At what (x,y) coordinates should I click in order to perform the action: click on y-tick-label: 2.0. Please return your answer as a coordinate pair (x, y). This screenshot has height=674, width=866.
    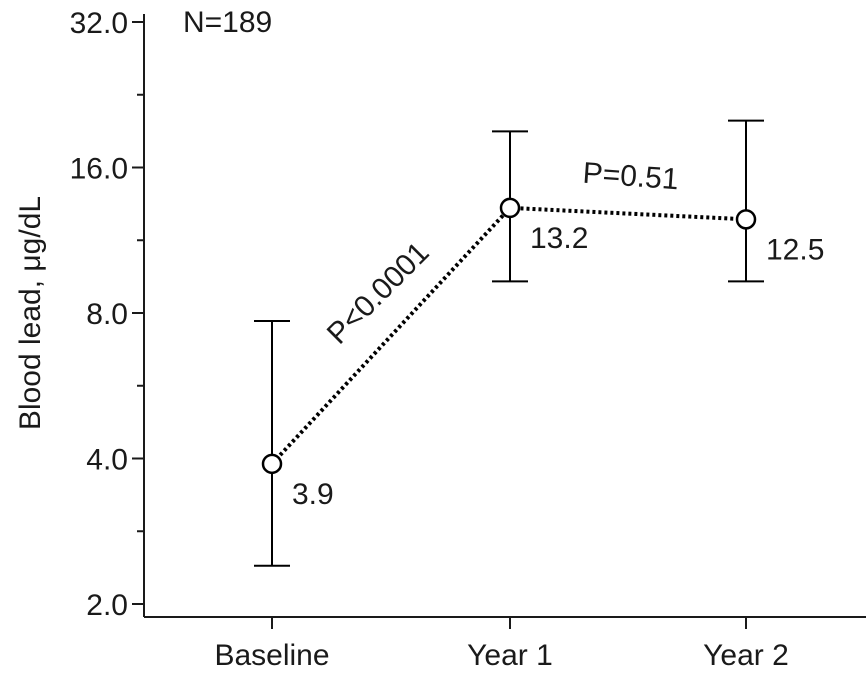
    Looking at the image, I should click on (107, 605).